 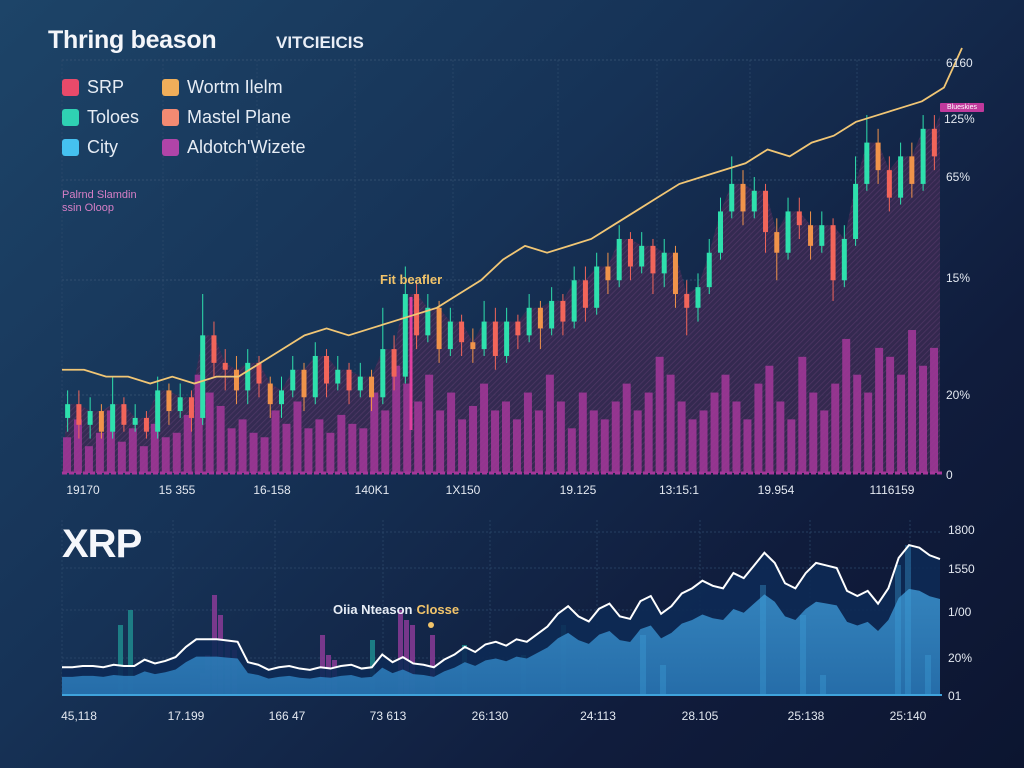 I want to click on page-subtitle: VITCIEICIS, so click(x=320, y=42).